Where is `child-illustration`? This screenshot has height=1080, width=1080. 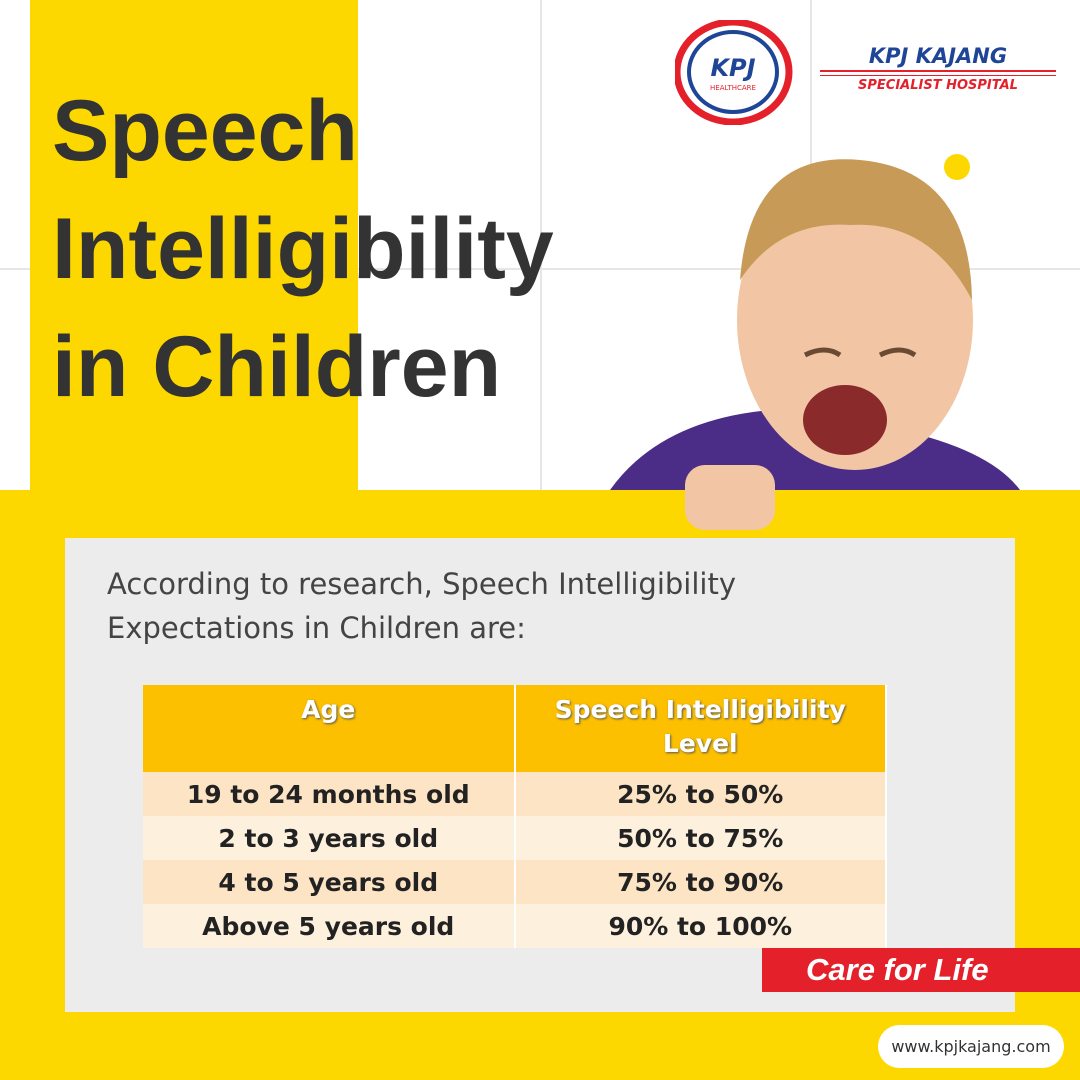
child-illustration is located at coordinates (815, 342).